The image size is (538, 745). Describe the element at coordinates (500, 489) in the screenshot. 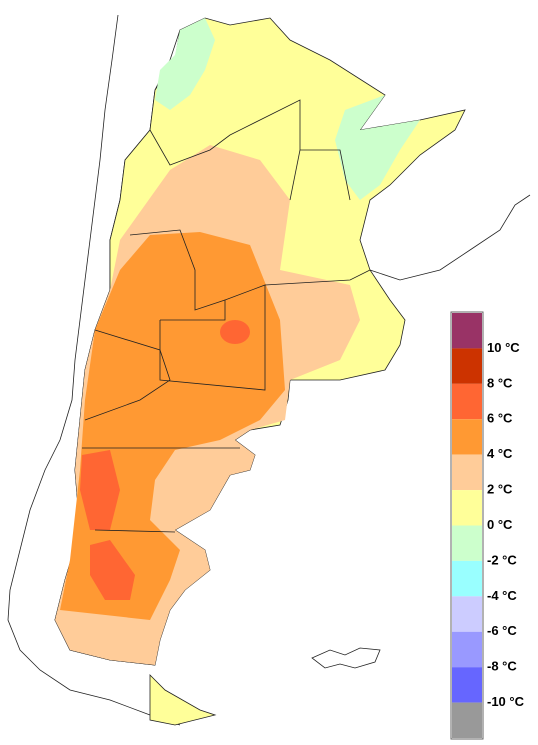

I see `legend-label: 2 °C` at that location.